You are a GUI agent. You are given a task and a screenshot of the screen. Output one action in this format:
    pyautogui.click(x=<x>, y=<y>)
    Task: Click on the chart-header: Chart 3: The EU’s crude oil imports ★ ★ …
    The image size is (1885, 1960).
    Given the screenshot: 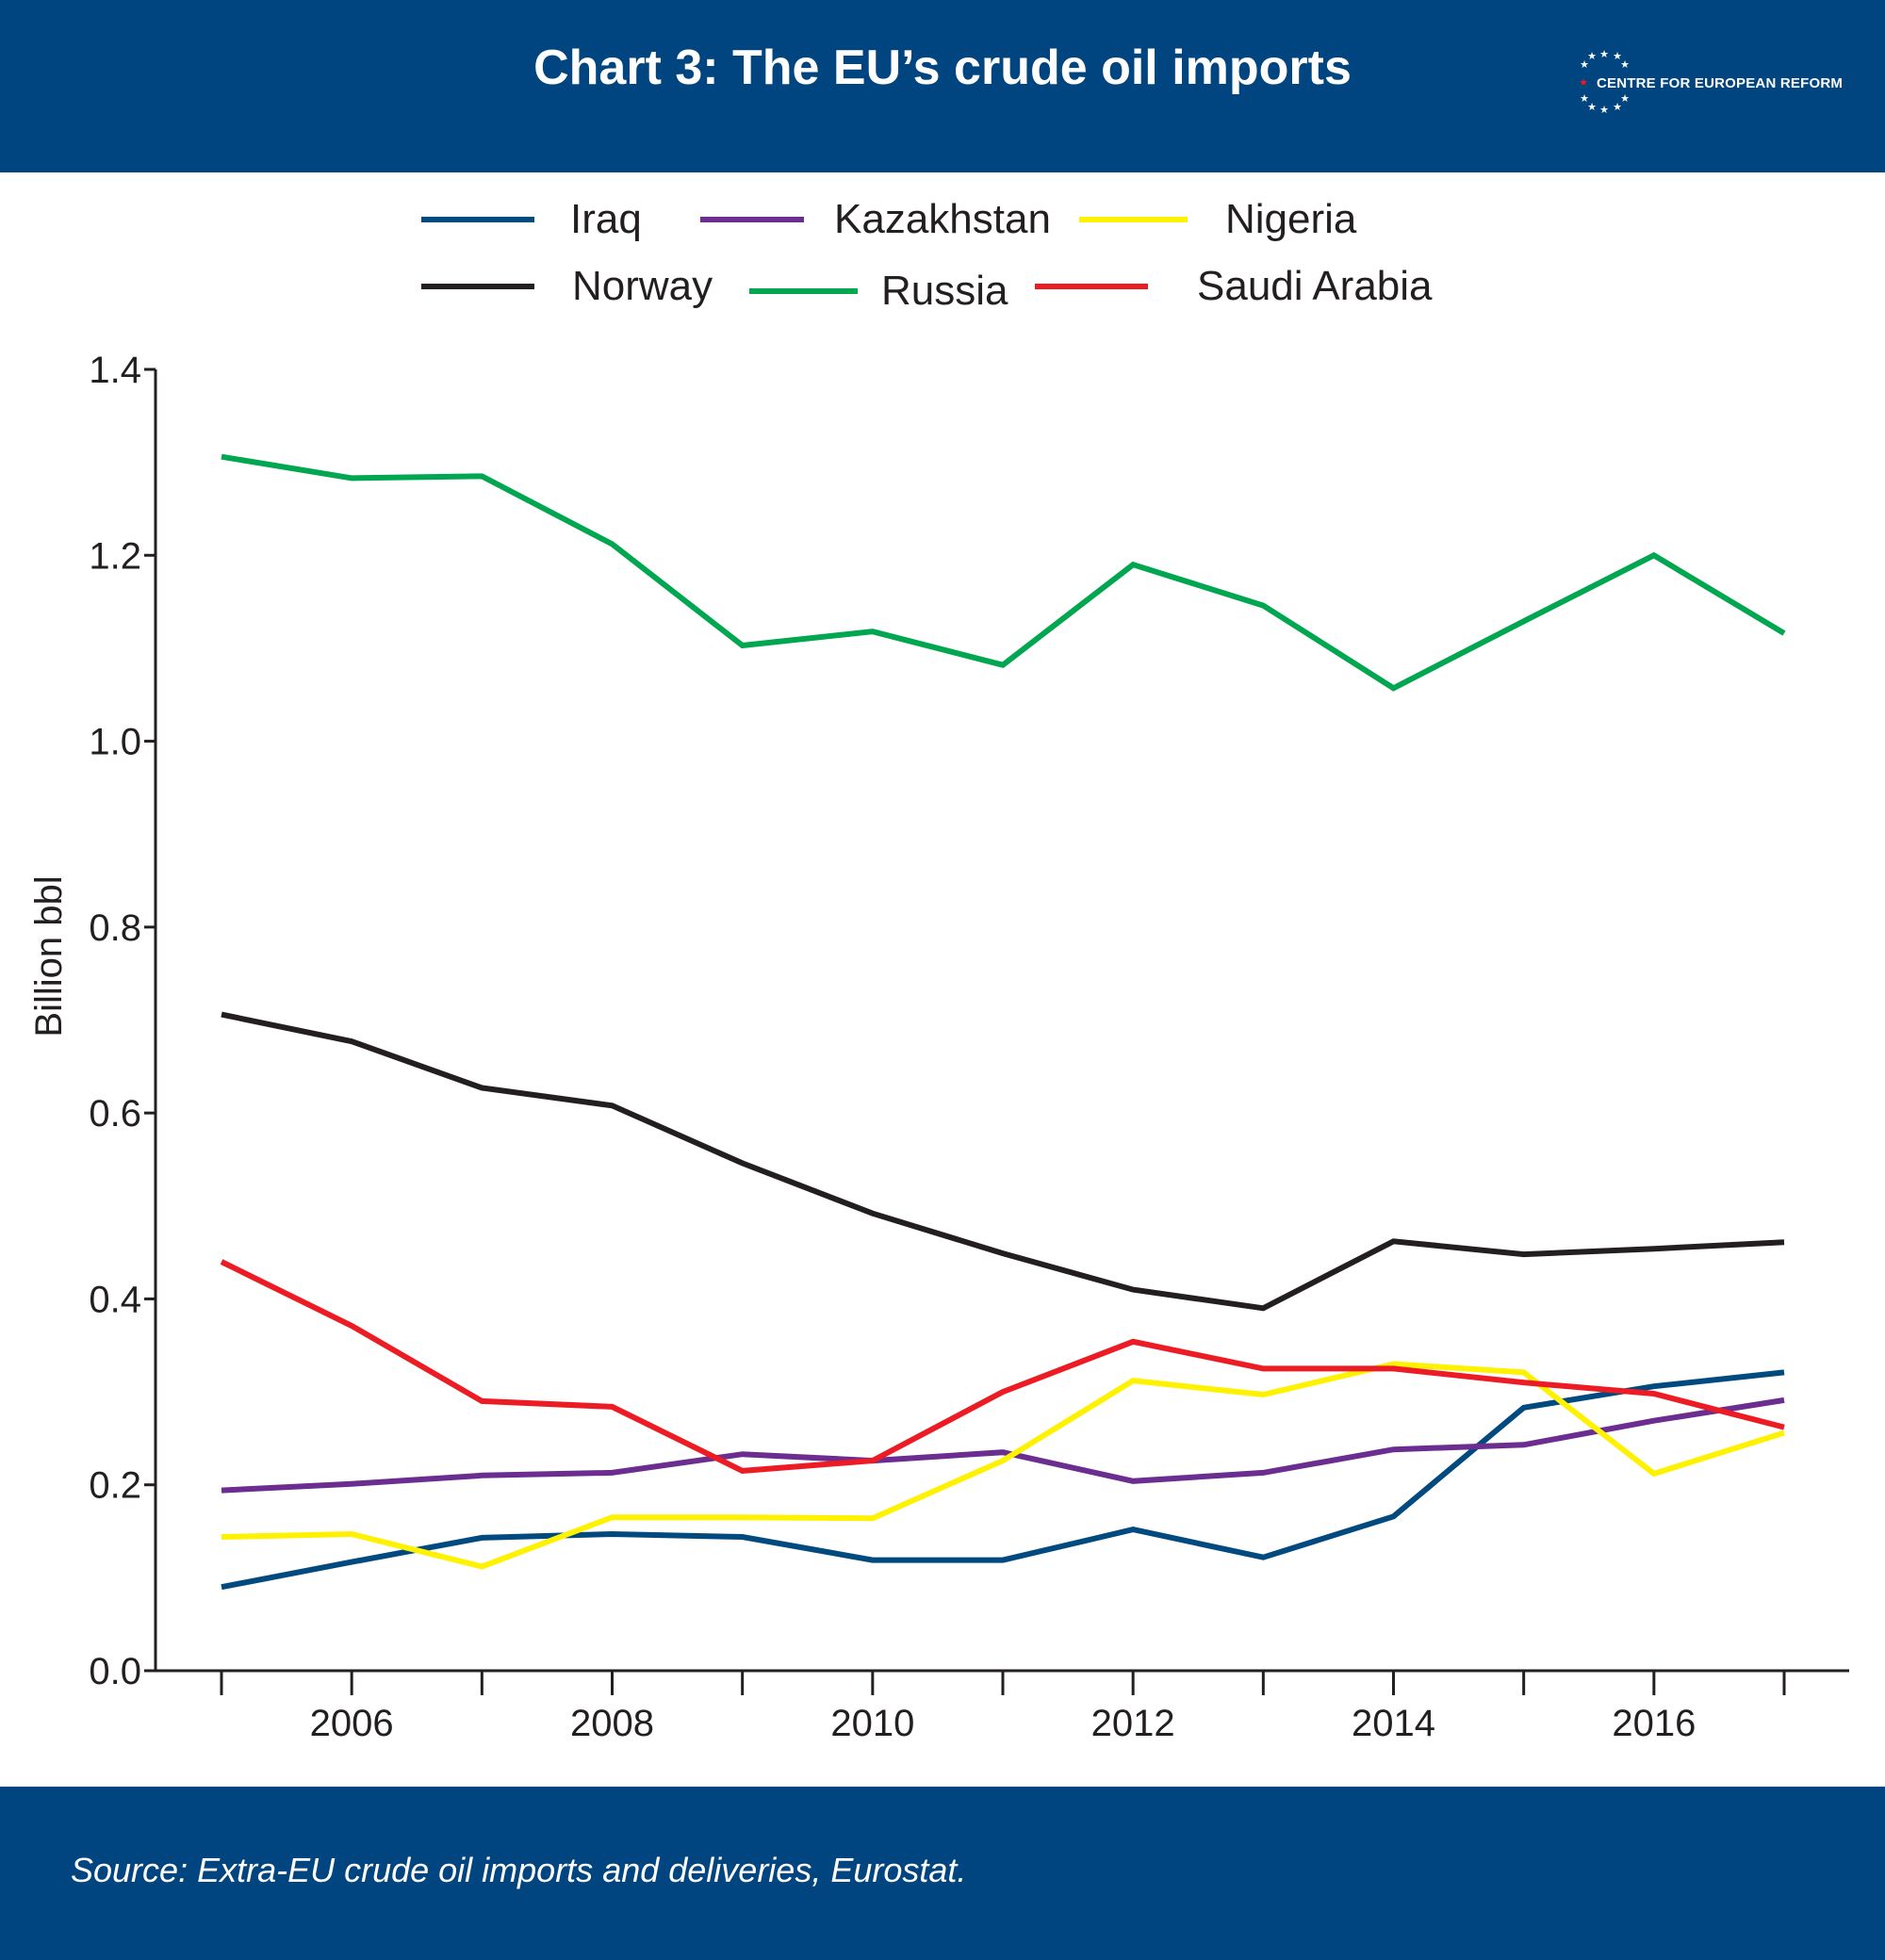 What is the action you would take?
    pyautogui.click(x=943, y=86)
    